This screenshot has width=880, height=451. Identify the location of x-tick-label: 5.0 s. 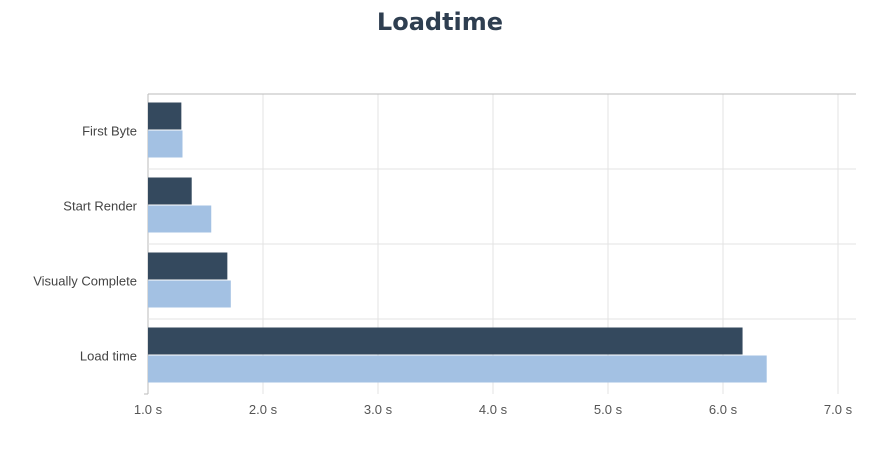
(608, 409).